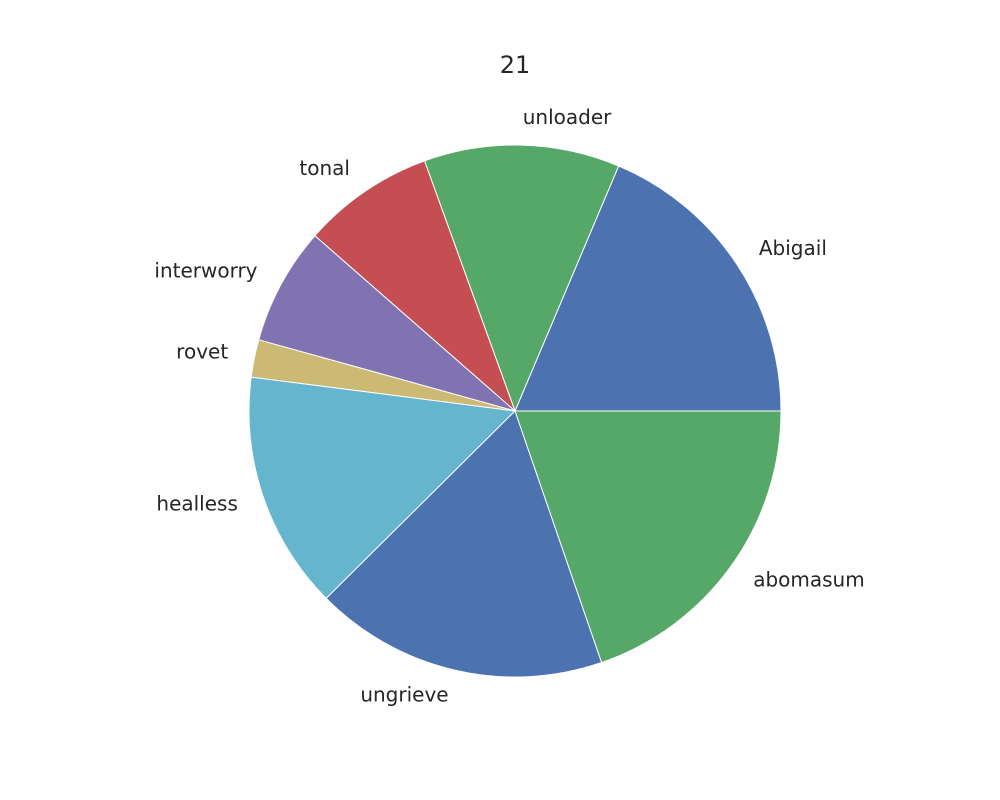  Describe the element at coordinates (793, 248) in the screenshot. I see `slice-label-abigail: Abigail` at that location.